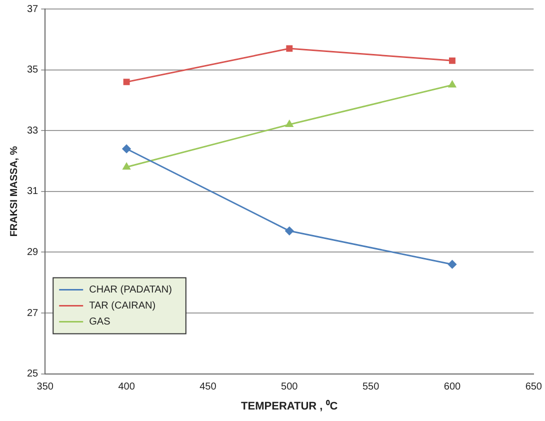 The width and height of the screenshot is (545, 421). I want to click on x-tick-label: 450, so click(208, 387).